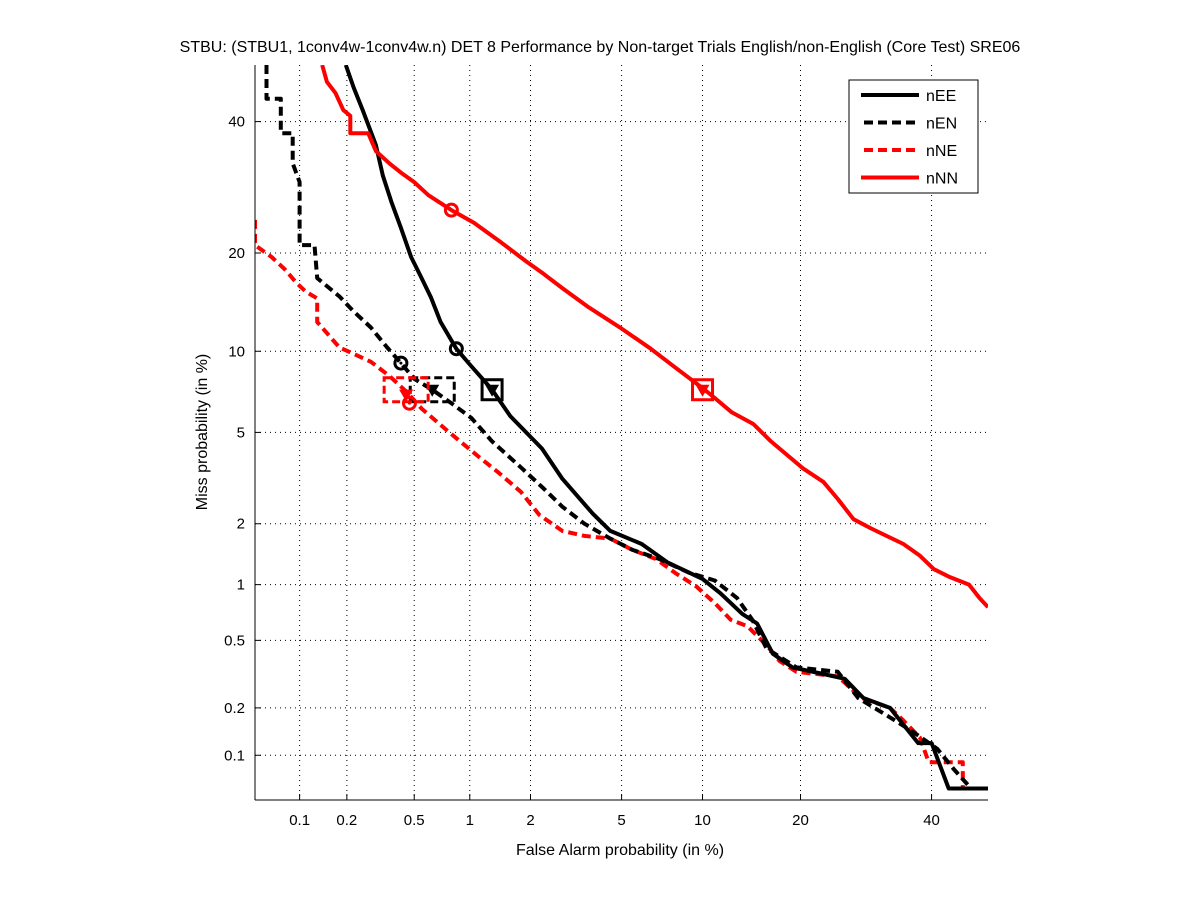 Image resolution: width=1201 pixels, height=900 pixels. I want to click on x-tick-label: 0.2, so click(346, 820).